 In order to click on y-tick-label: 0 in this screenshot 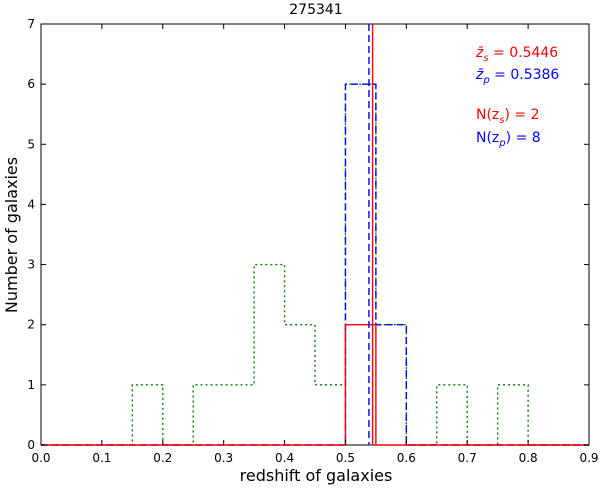, I will do `click(31, 445)`.